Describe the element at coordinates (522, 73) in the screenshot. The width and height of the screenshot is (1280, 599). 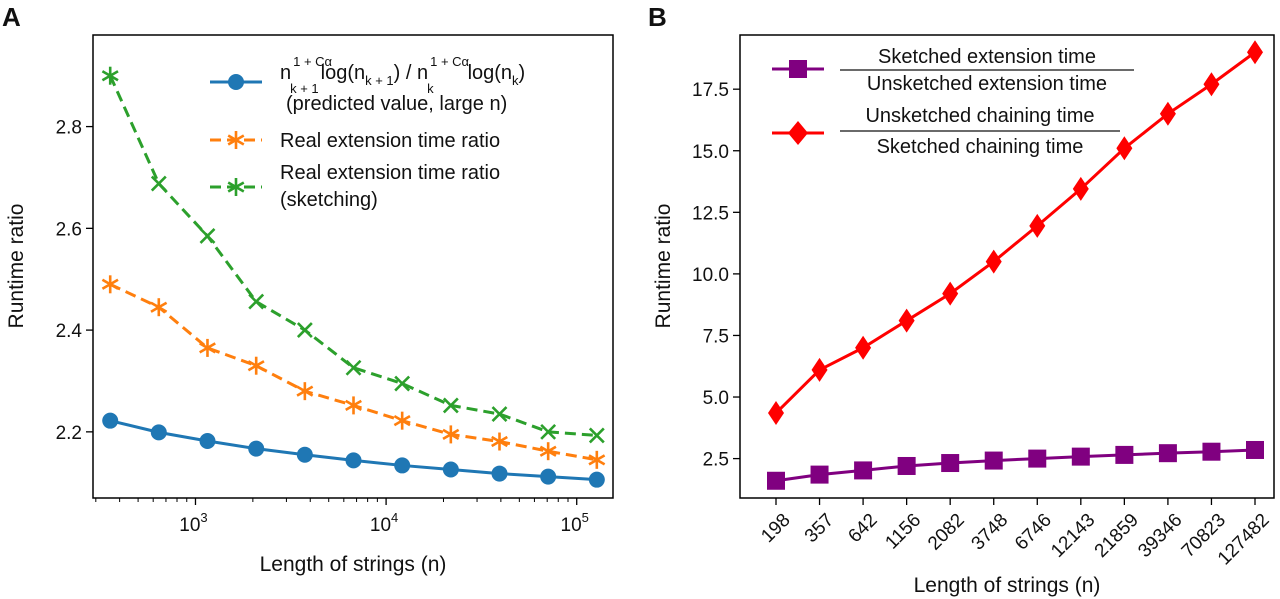
I see `formula-close2: )` at that location.